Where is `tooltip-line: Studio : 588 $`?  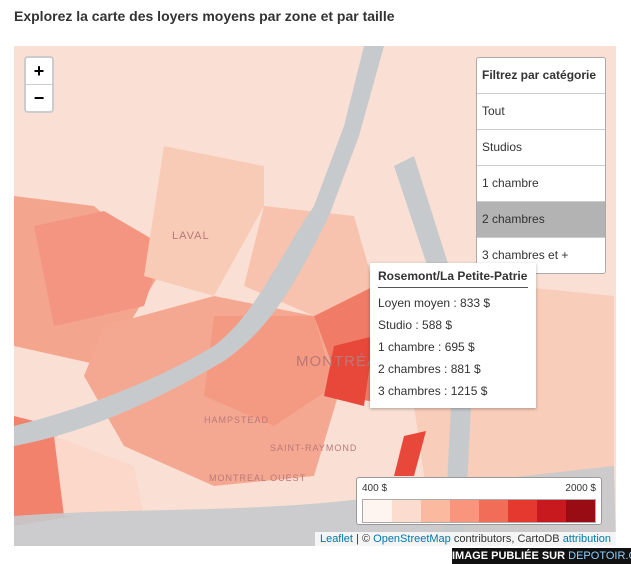
tooltip-line: Studio : 588 $ is located at coordinates (415, 325).